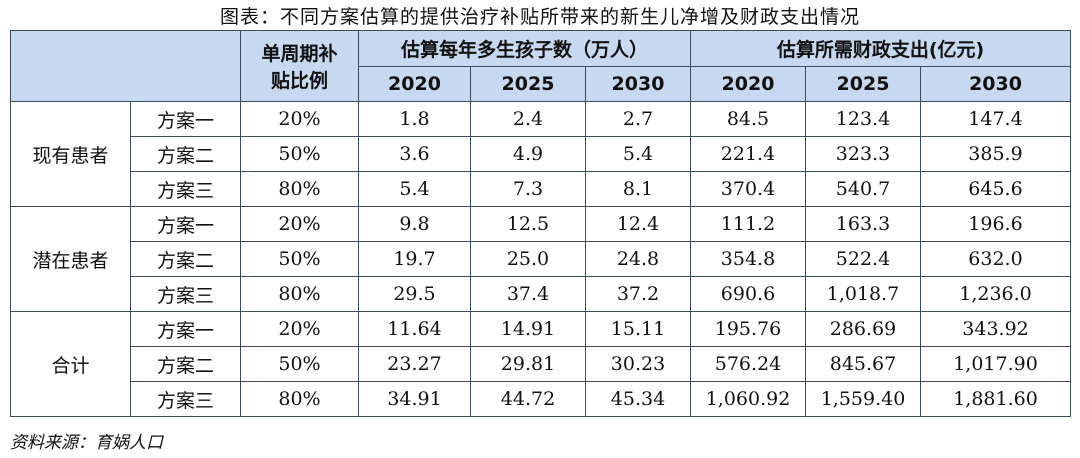  What do you see at coordinates (880, 48) in the screenshot?
I see `header-cell: 估算所需财政支出(亿元)` at bounding box center [880, 48].